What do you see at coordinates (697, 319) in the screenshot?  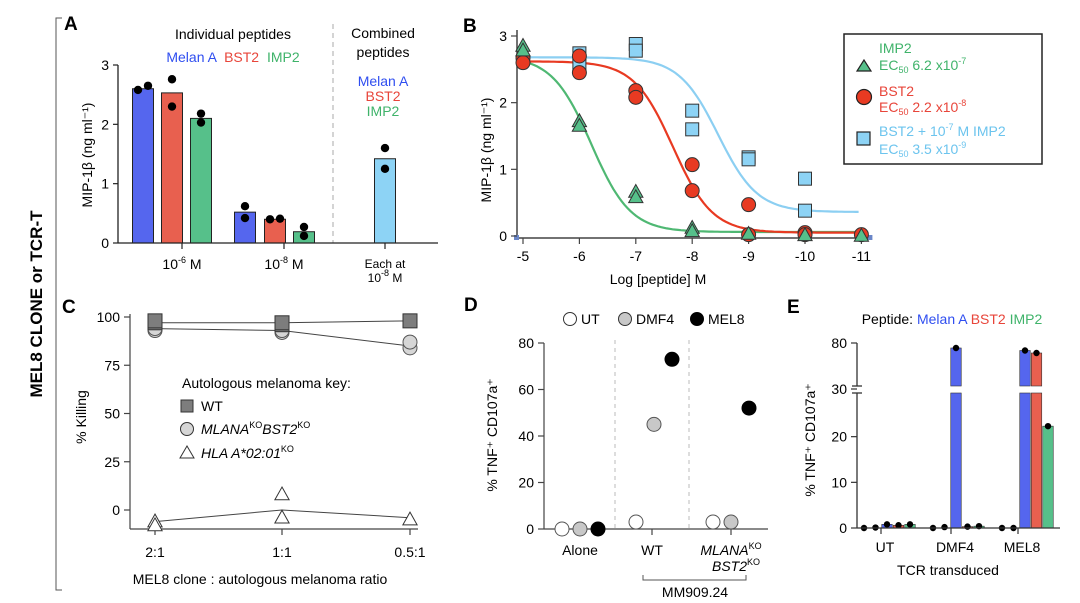 I see `legend-mel8-marker` at bounding box center [697, 319].